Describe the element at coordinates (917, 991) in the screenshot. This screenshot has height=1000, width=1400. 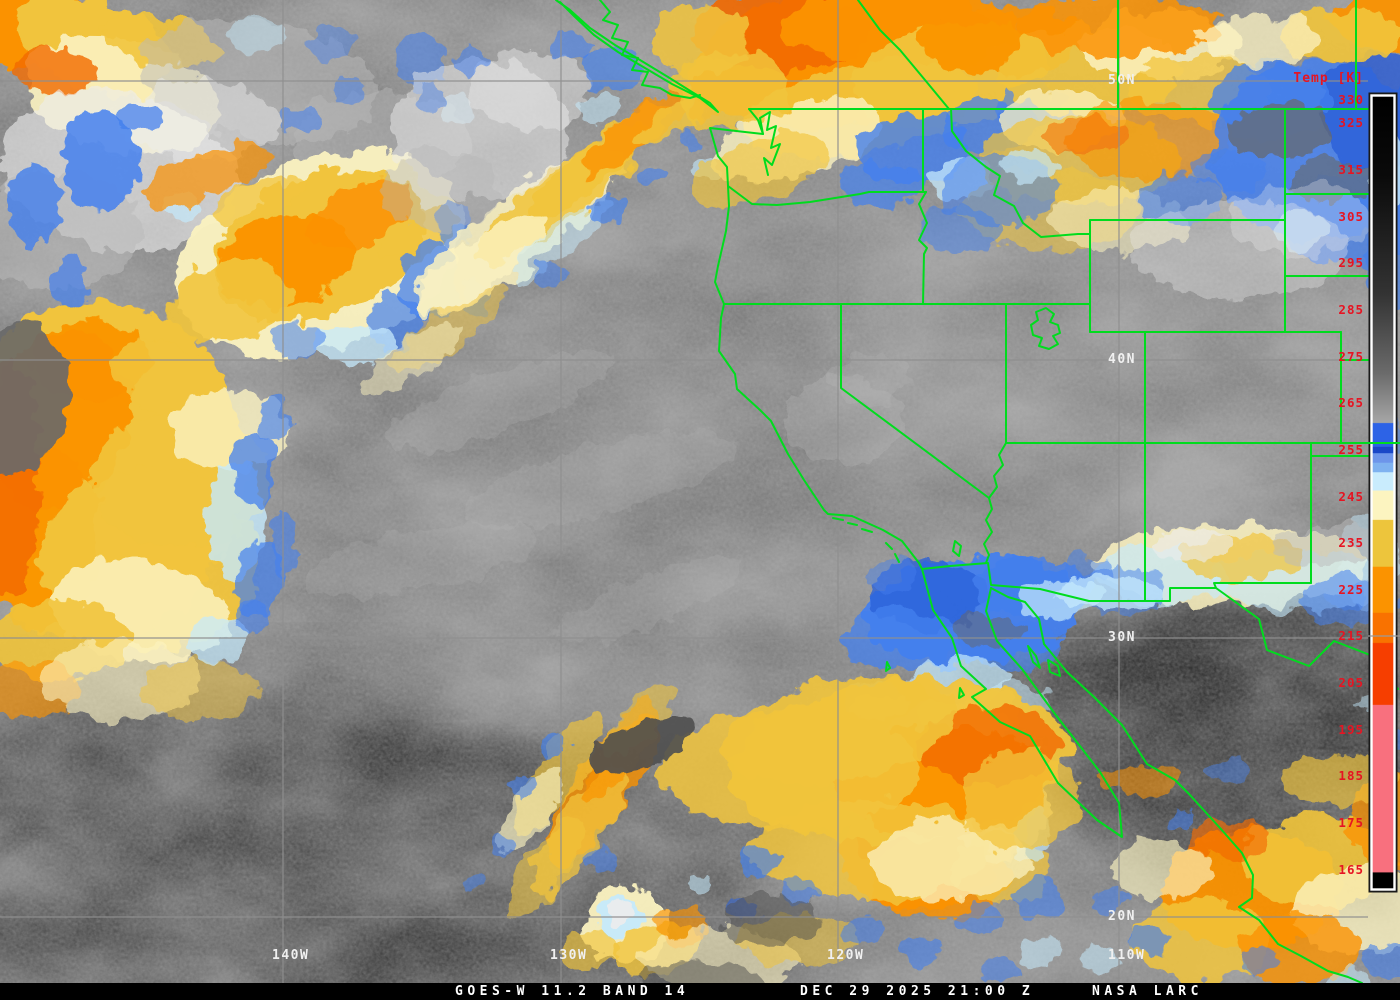
I see `timestamp-label: DEC 29 2025 21:00 Z` at that location.